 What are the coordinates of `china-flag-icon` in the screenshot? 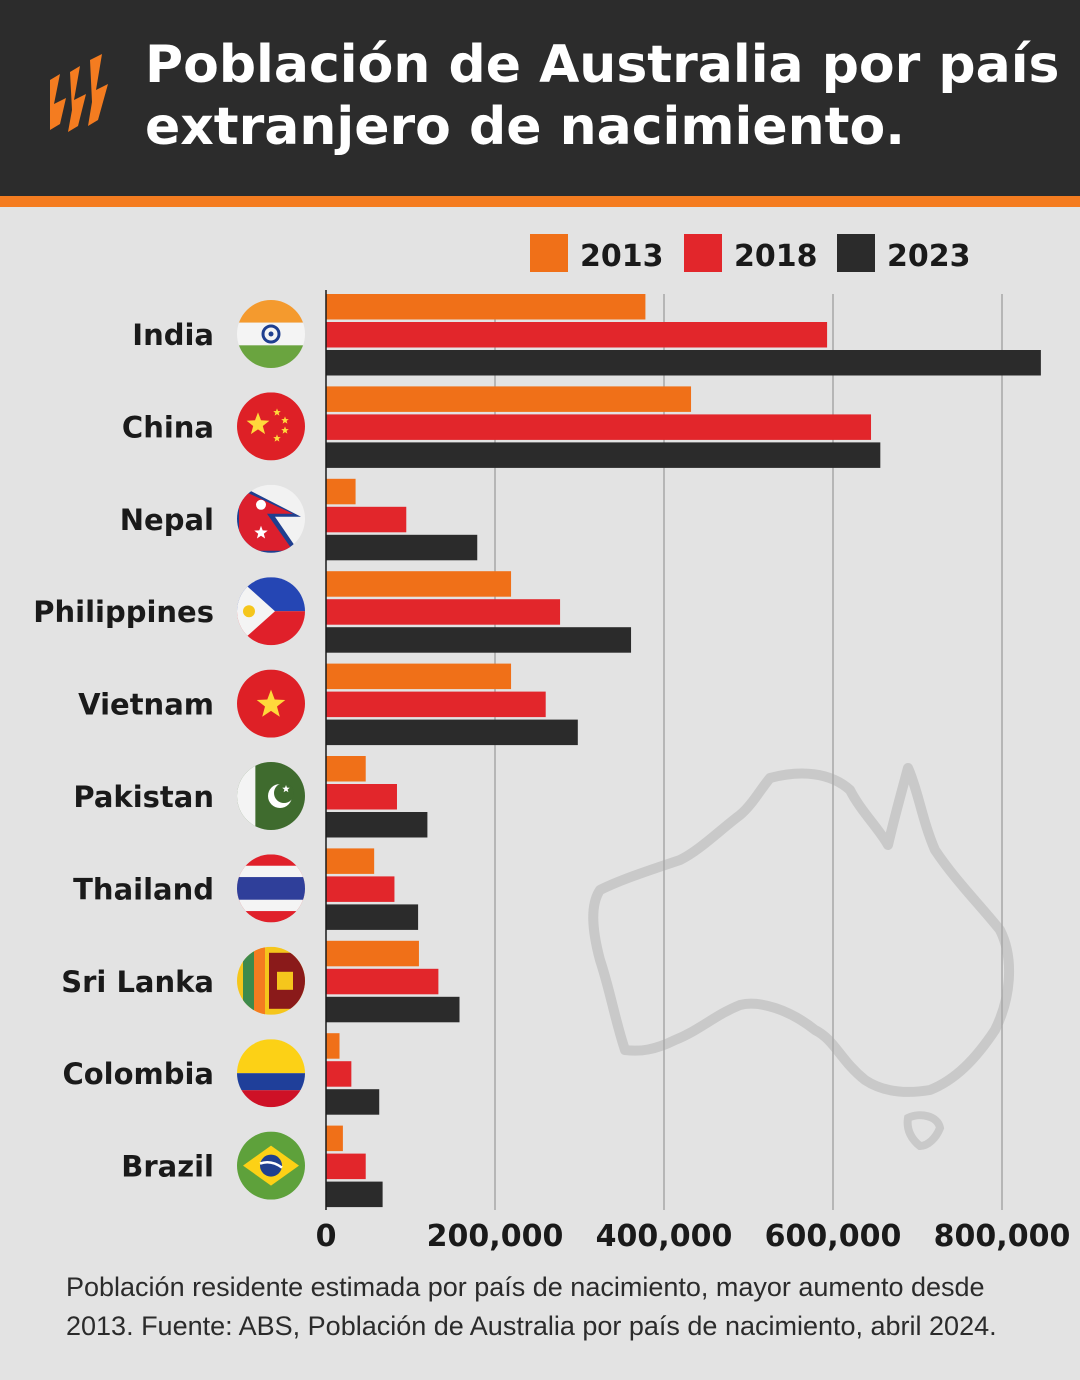 It's located at (271, 426).